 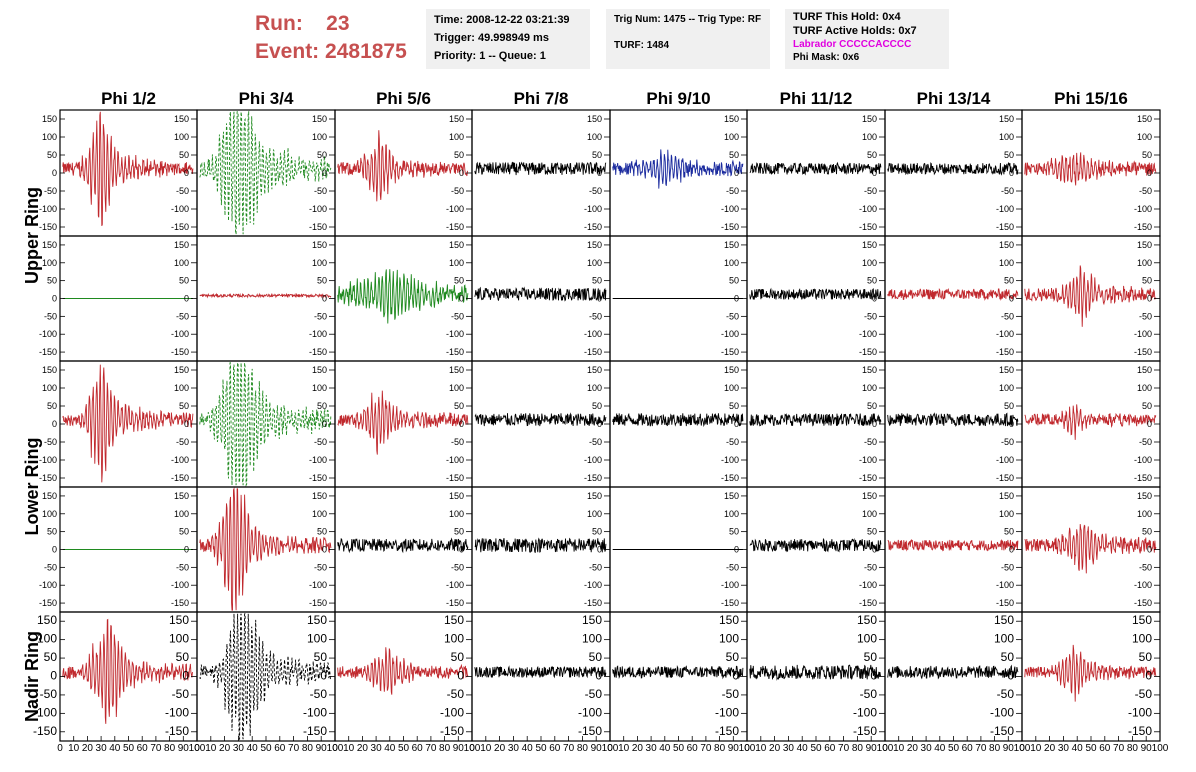 What do you see at coordinates (678, 672) in the screenshot?
I see `panel-r5-c5-waveform` at bounding box center [678, 672].